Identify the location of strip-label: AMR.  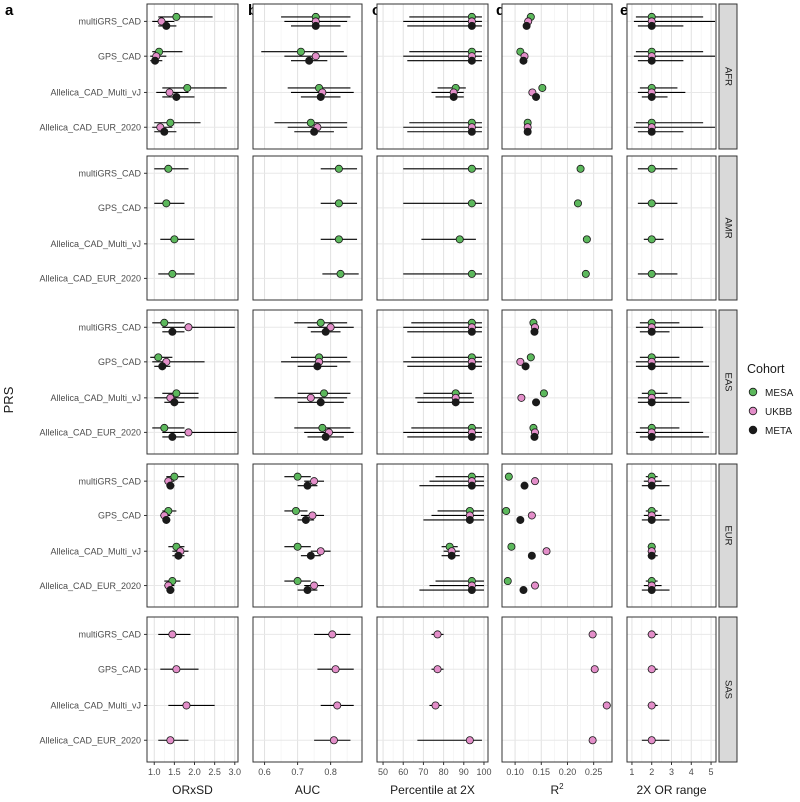
(727, 227).